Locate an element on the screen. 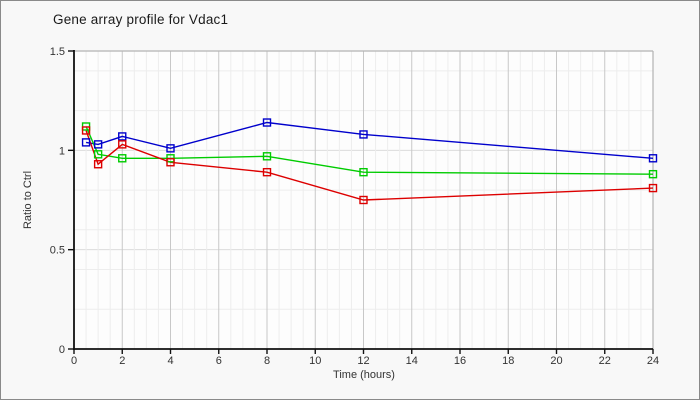 The image size is (700, 400). x-tick-label: 24 is located at coordinates (653, 361).